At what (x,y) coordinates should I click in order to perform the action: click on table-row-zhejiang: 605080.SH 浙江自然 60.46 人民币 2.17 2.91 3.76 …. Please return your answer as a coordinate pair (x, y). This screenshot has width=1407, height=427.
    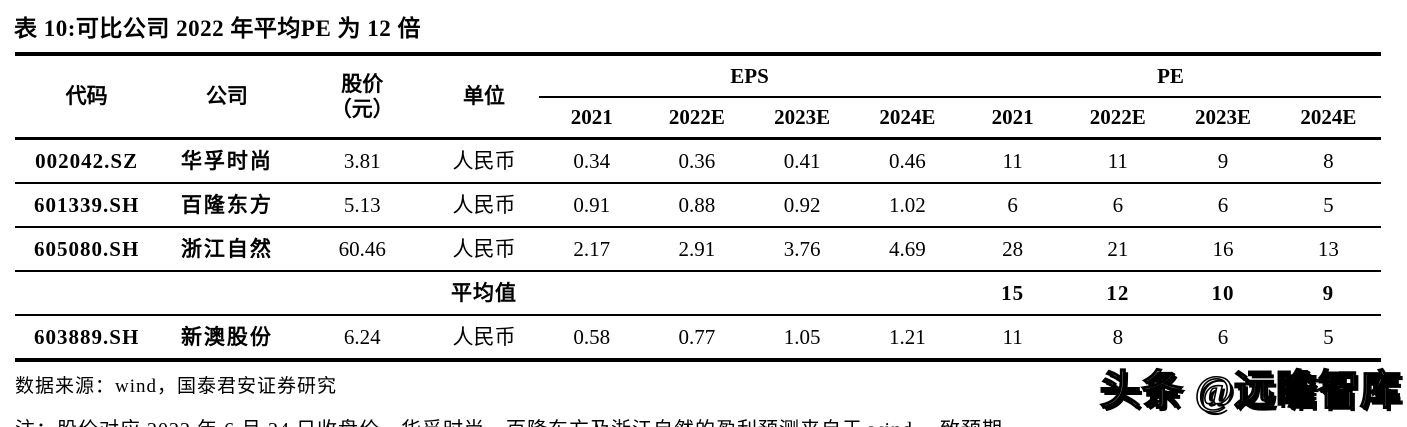
    Looking at the image, I should click on (698, 249).